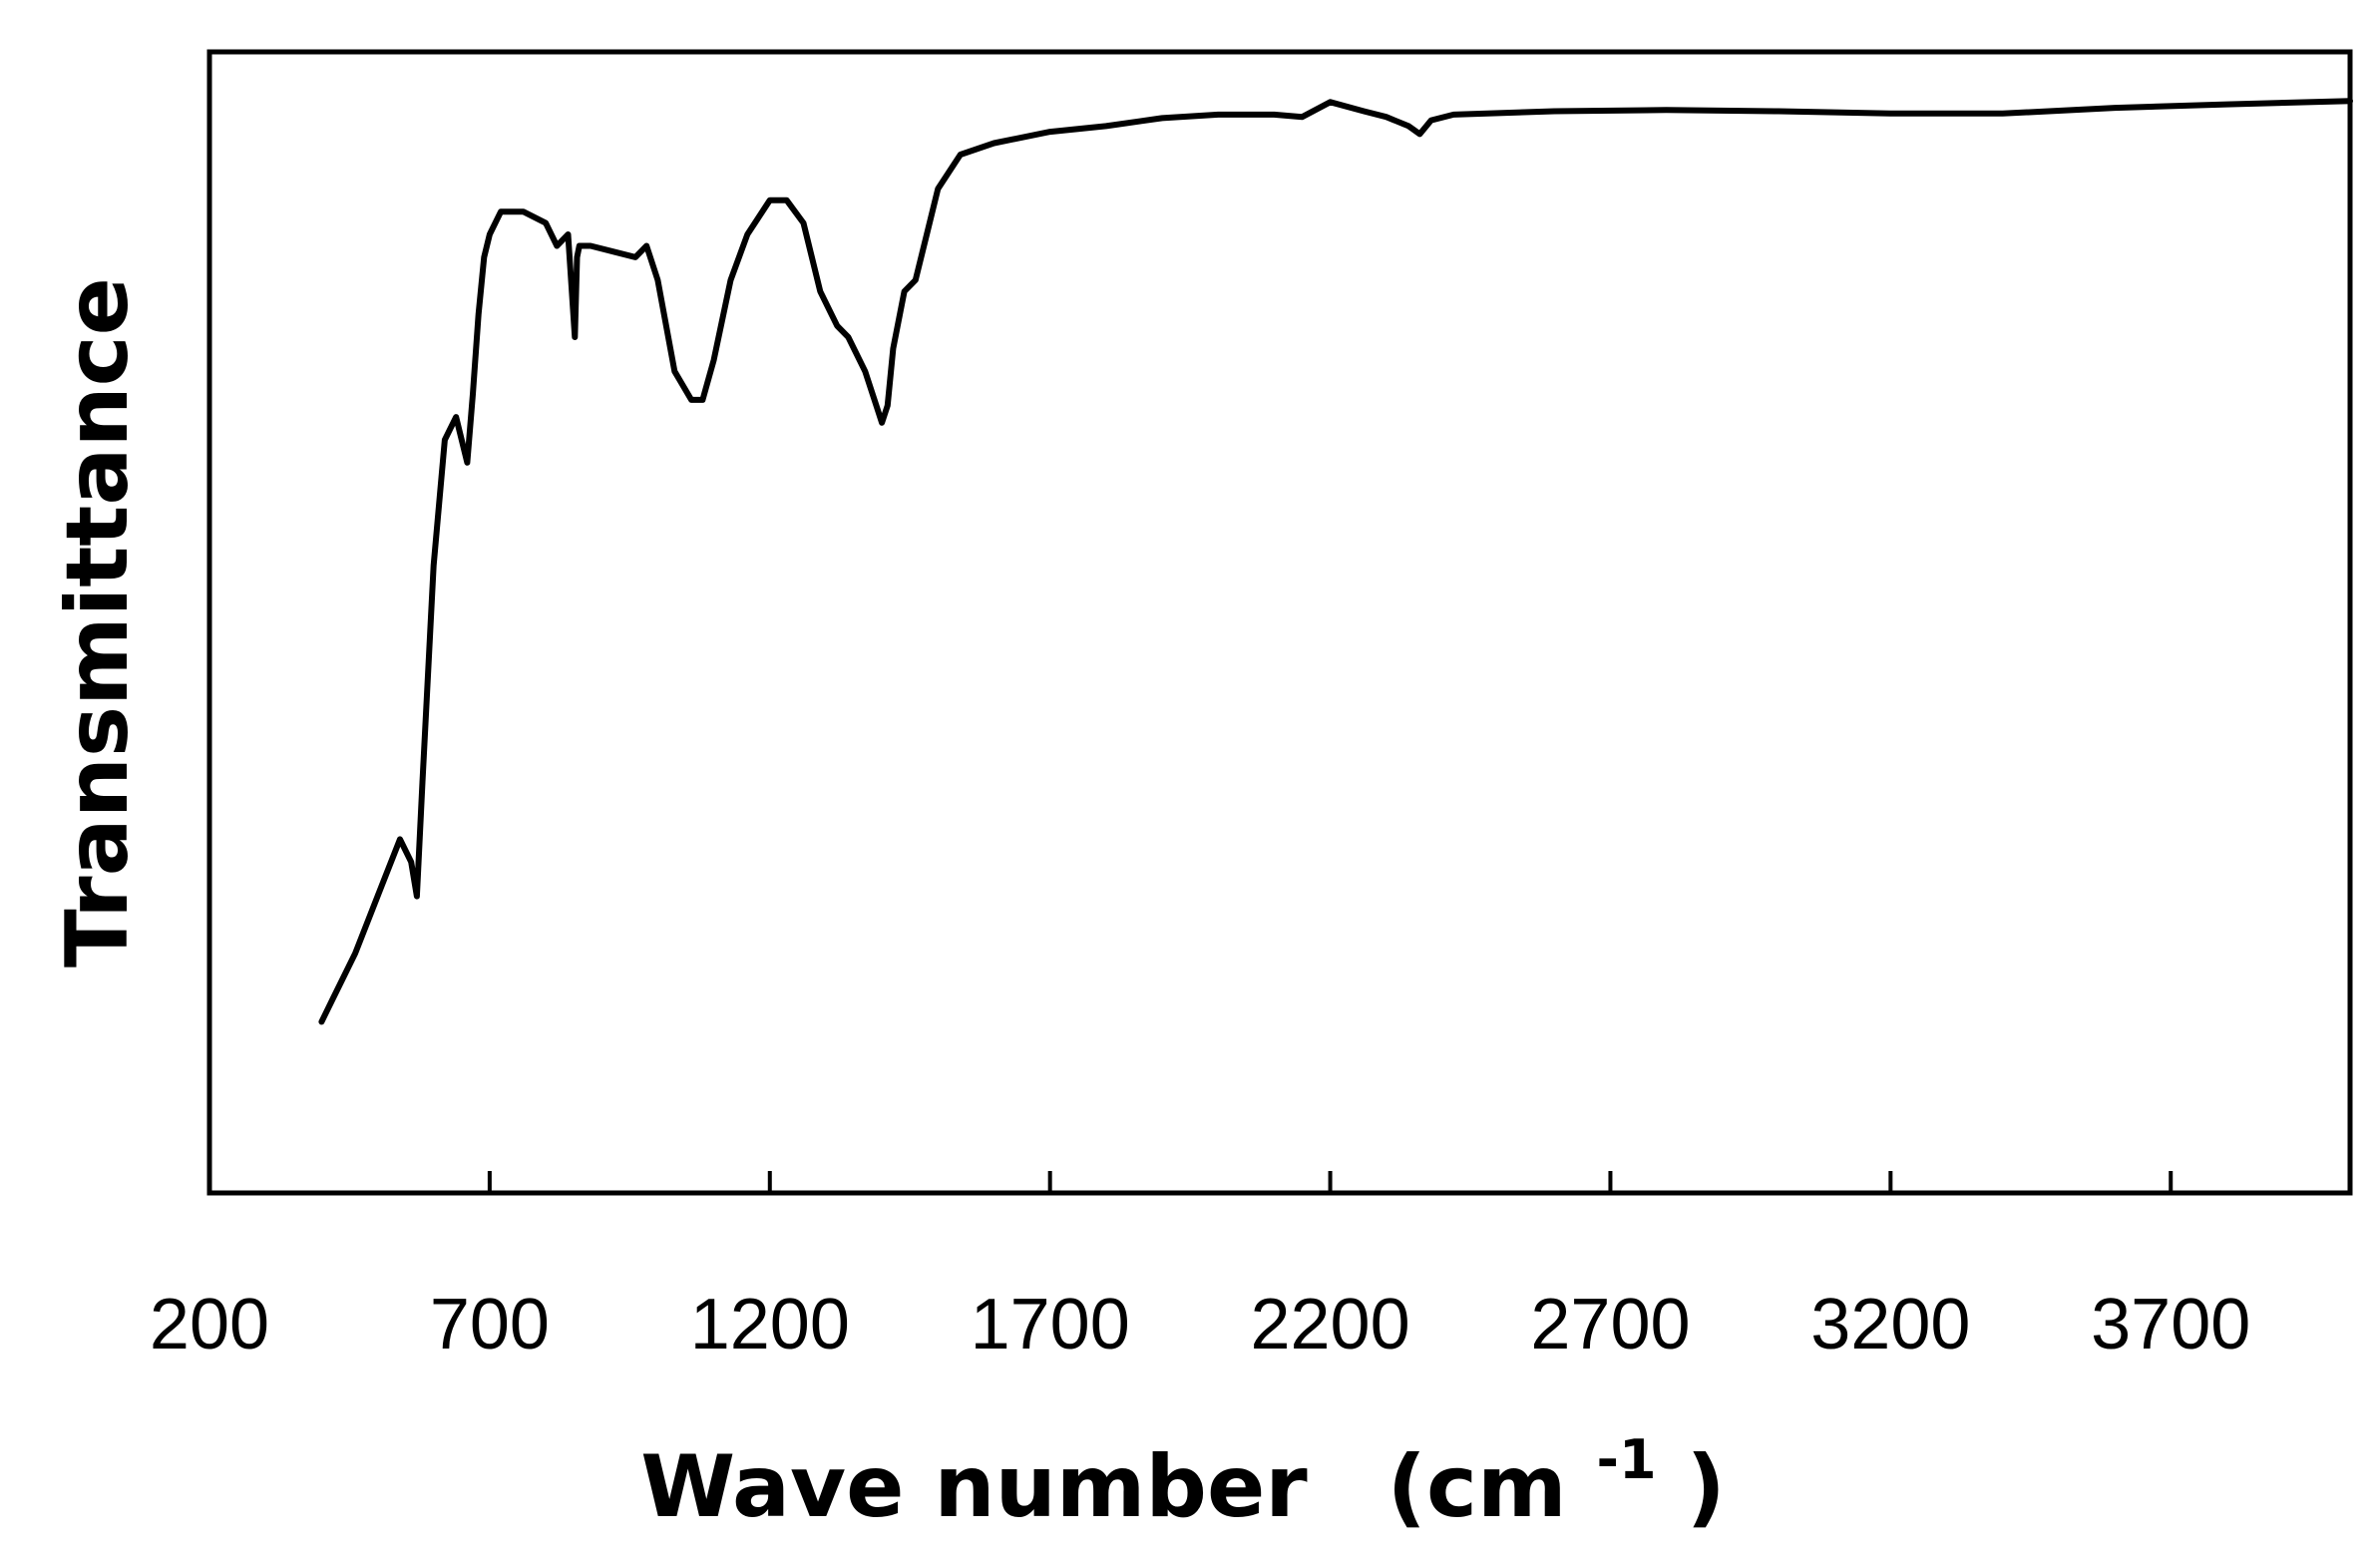 The width and height of the screenshot is (2380, 1556). Describe the element at coordinates (98, 622) in the screenshot. I see `y-axis-title: Transmittance` at that location.